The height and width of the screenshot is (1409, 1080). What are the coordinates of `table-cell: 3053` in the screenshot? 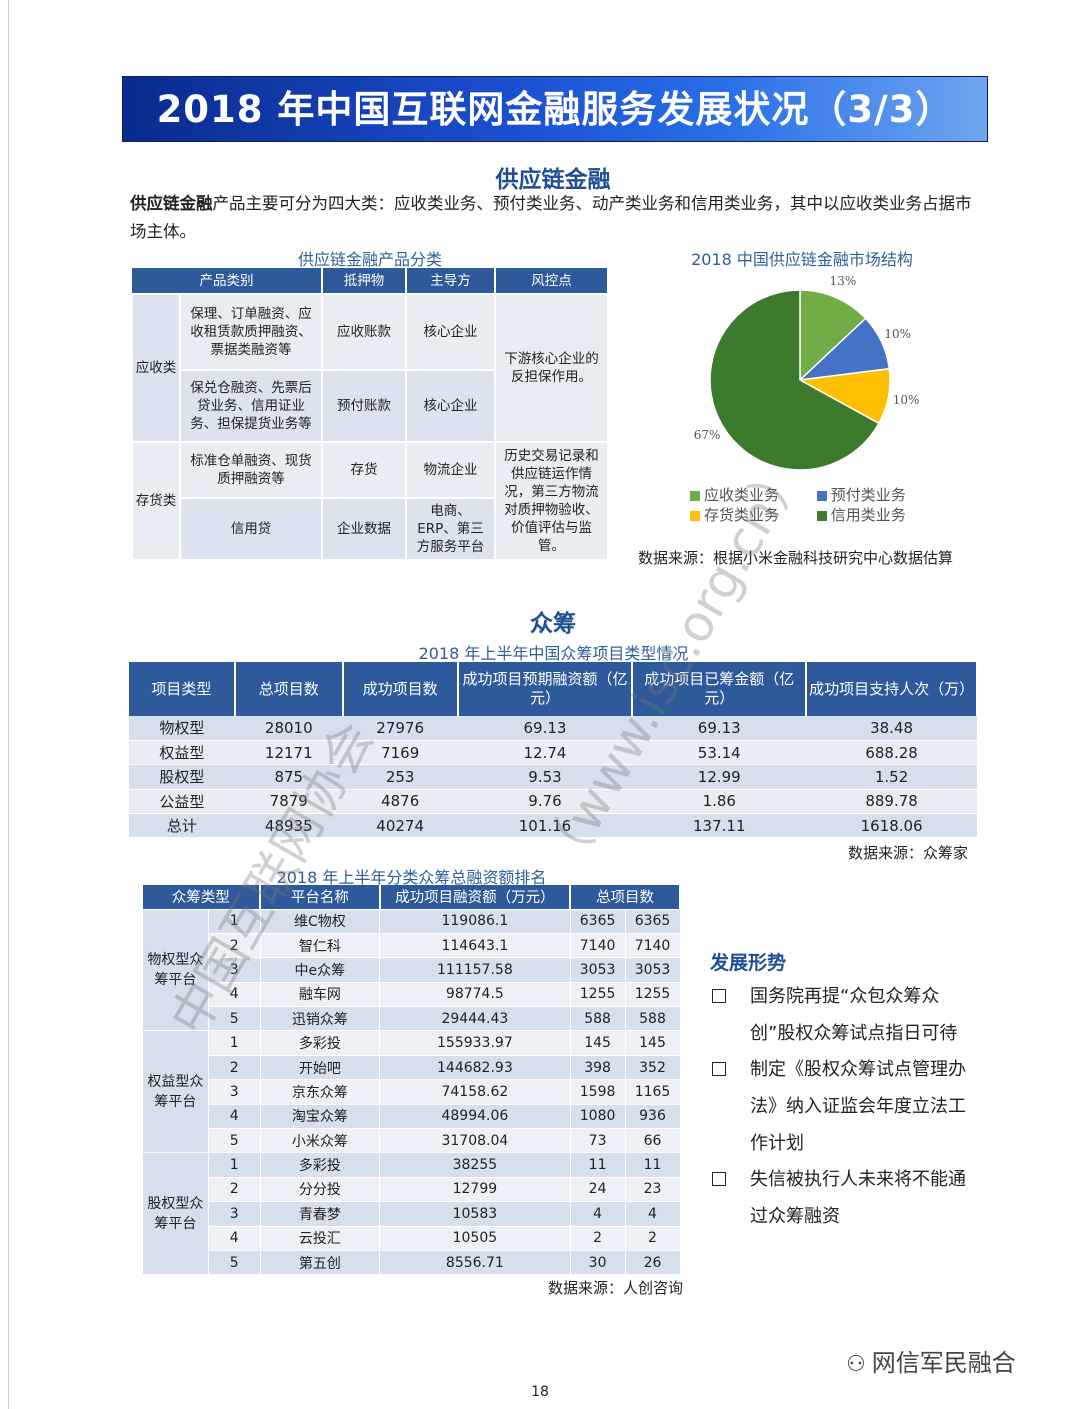 It's located at (597, 970).